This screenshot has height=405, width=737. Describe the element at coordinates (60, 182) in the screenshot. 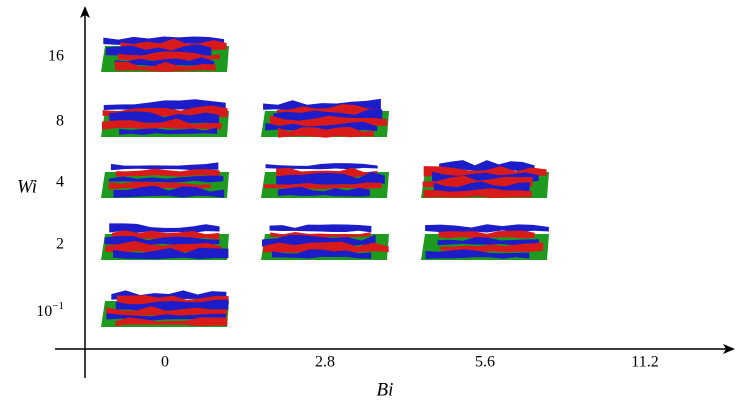

I see `y-tick-label: 4` at that location.